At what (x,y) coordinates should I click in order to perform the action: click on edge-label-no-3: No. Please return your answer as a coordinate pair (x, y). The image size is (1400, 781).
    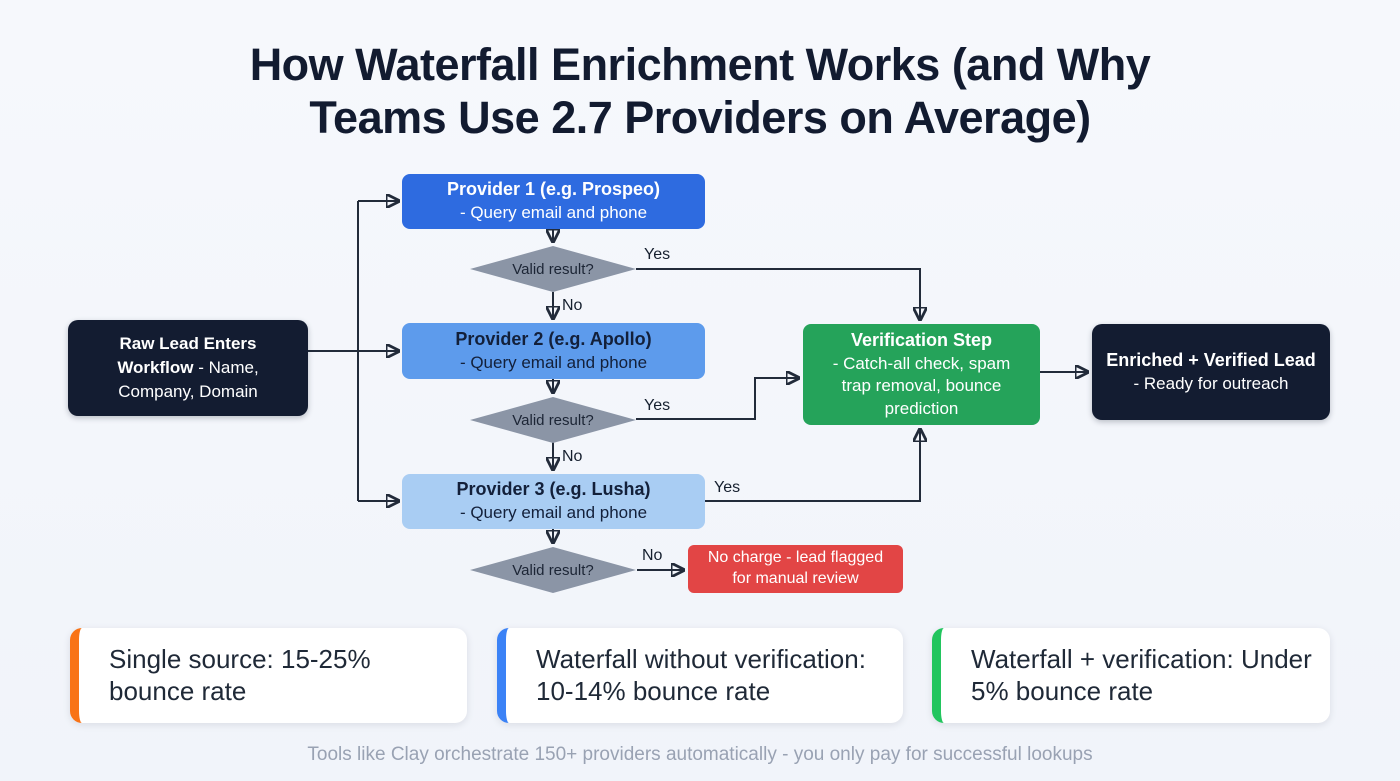
    Looking at the image, I should click on (652, 555).